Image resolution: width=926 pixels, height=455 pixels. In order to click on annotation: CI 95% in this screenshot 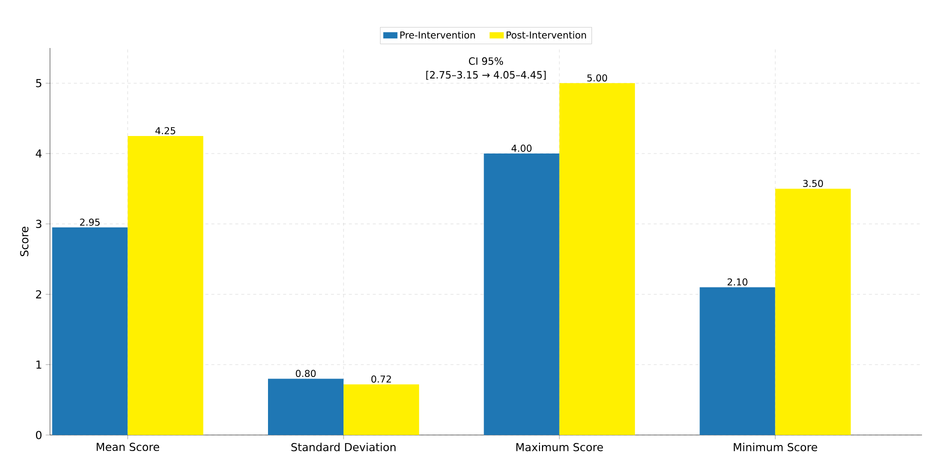, I will do `click(486, 61)`.